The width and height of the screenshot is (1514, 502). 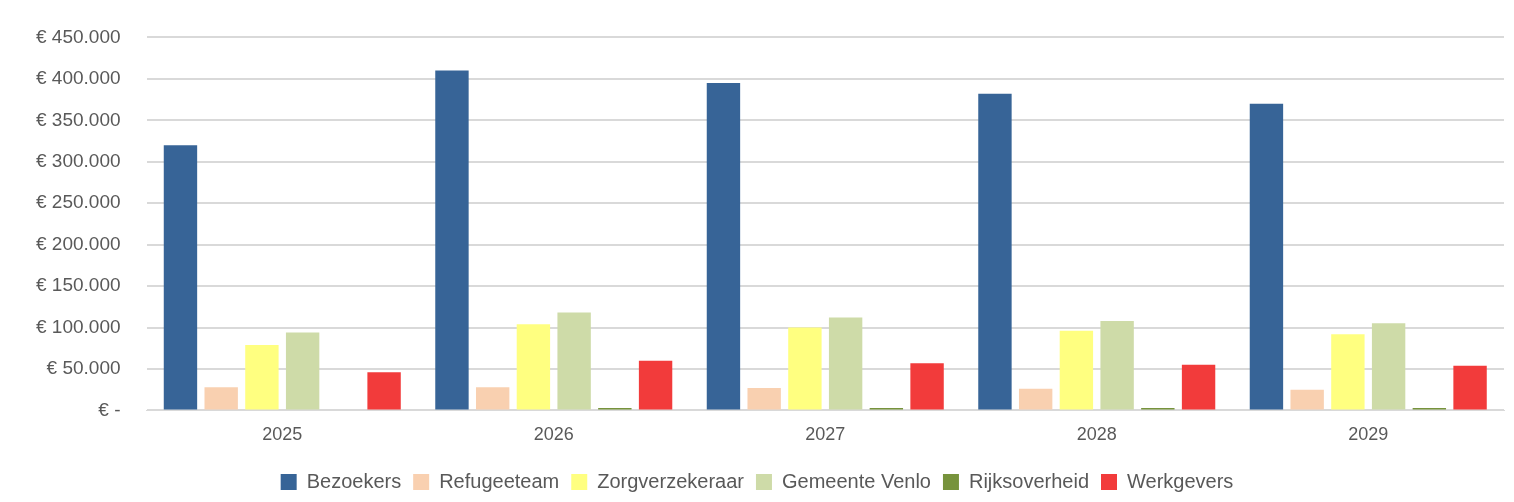 I want to click on y-tick-label: € 250.000, so click(x=78, y=202).